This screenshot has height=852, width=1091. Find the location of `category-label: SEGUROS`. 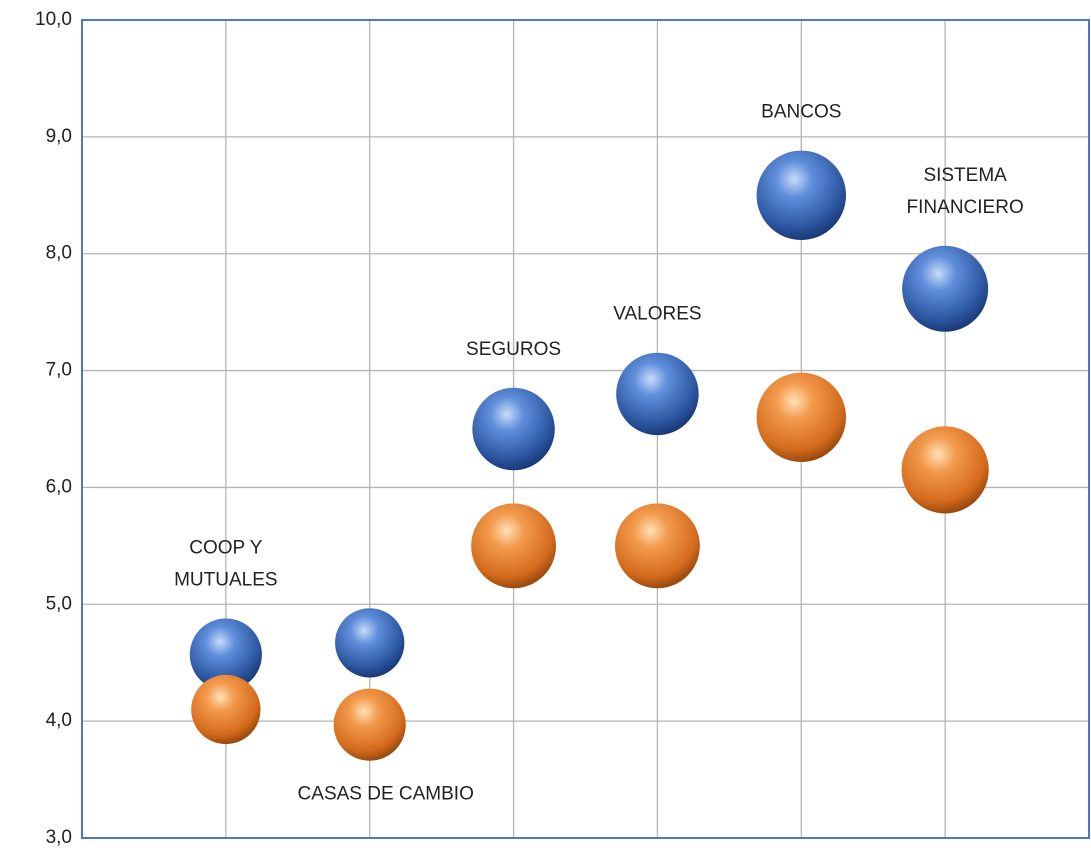

category-label: SEGUROS is located at coordinates (513, 349).